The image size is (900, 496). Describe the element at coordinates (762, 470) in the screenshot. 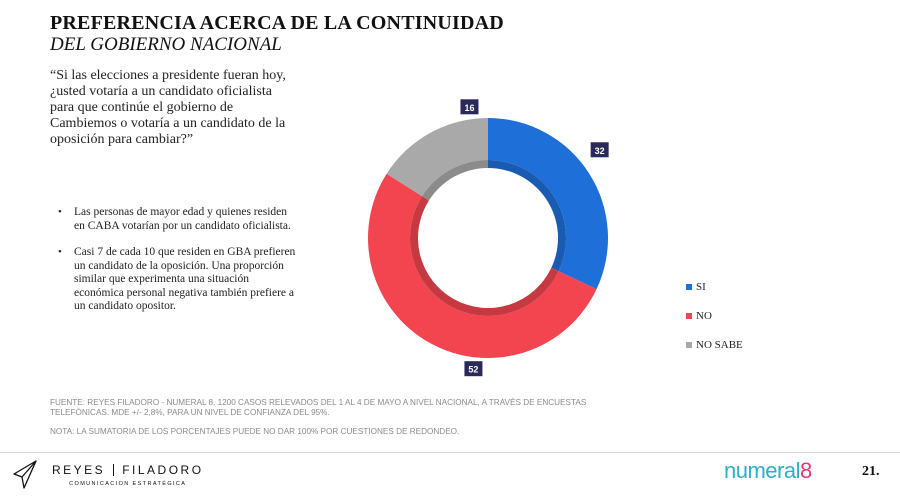

I see `numeral8-wordmark: numeral` at that location.